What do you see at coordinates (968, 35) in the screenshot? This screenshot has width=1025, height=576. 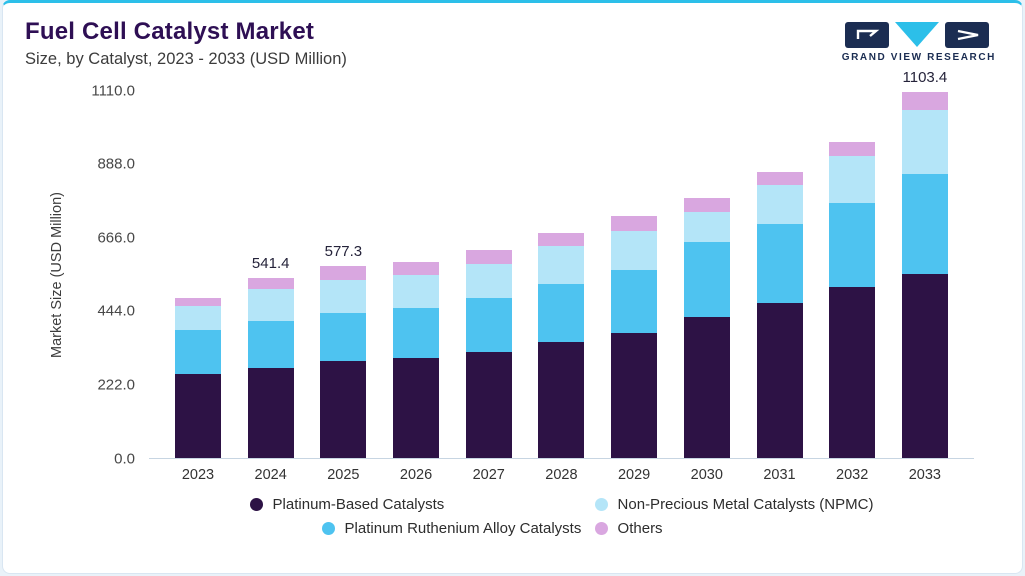 I see `logo-right-glyph-icon` at bounding box center [968, 35].